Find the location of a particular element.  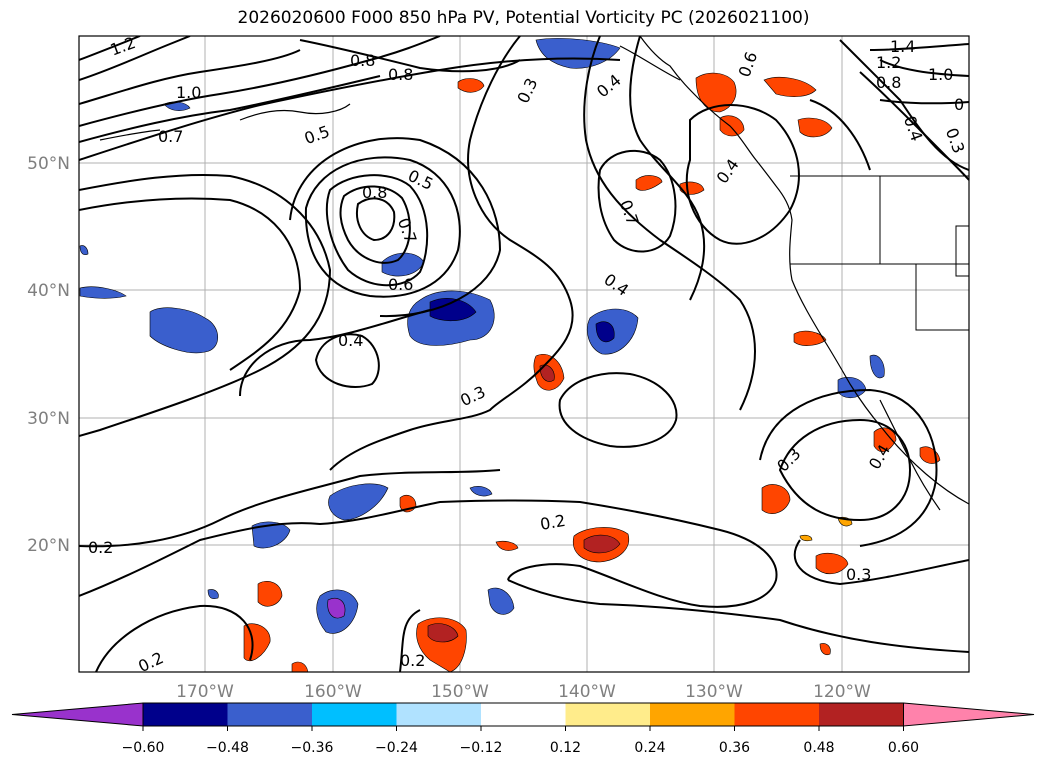

lon-label: 170°W is located at coordinates (205, 692).